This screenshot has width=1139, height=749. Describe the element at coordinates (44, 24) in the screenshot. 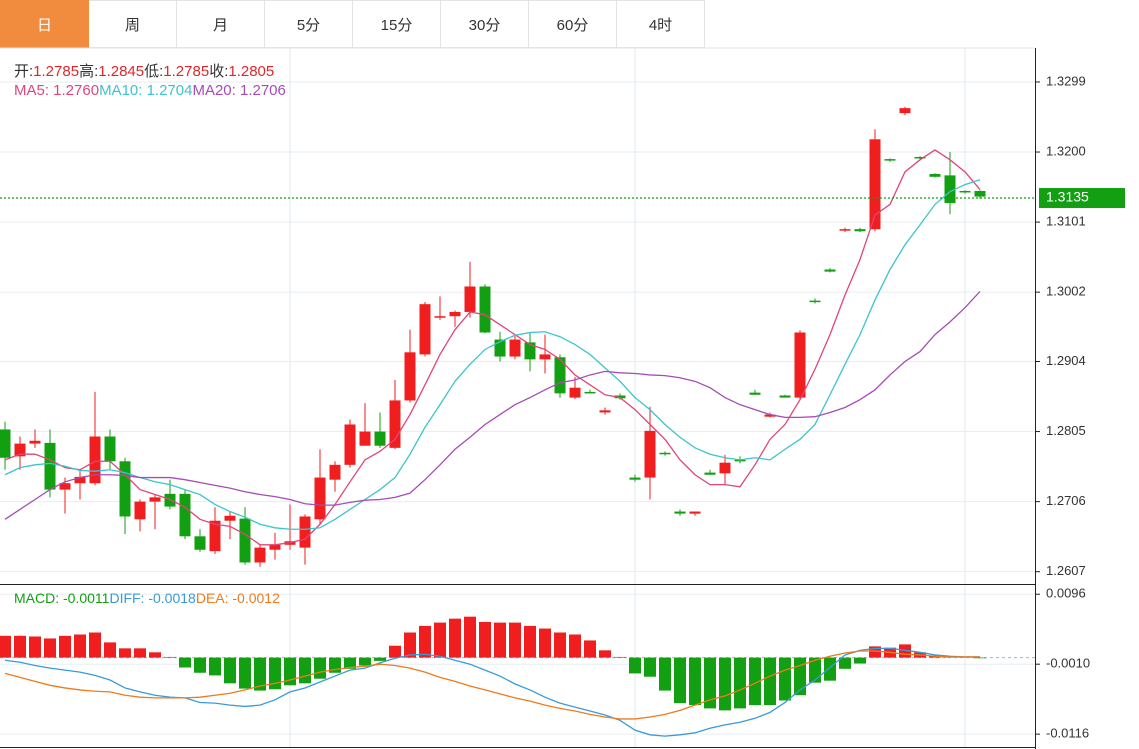

I see `period-tab: 日` at that location.